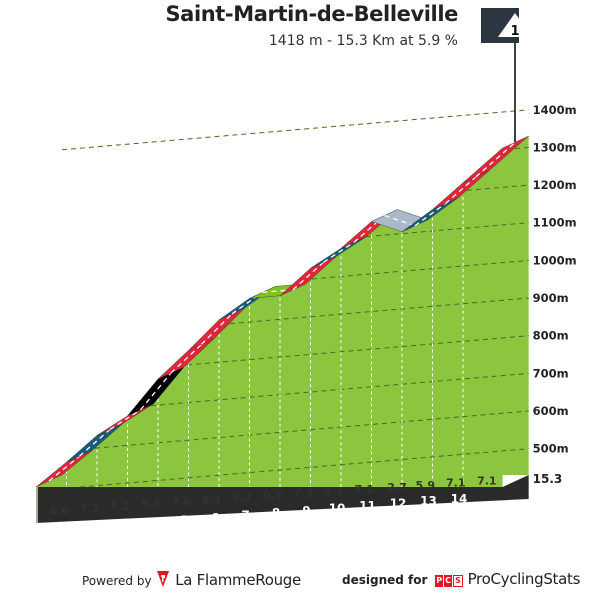 This screenshot has height=598, width=608. What do you see at coordinates (337, 508) in the screenshot?
I see `km-marker-label: 10` at bounding box center [337, 508].